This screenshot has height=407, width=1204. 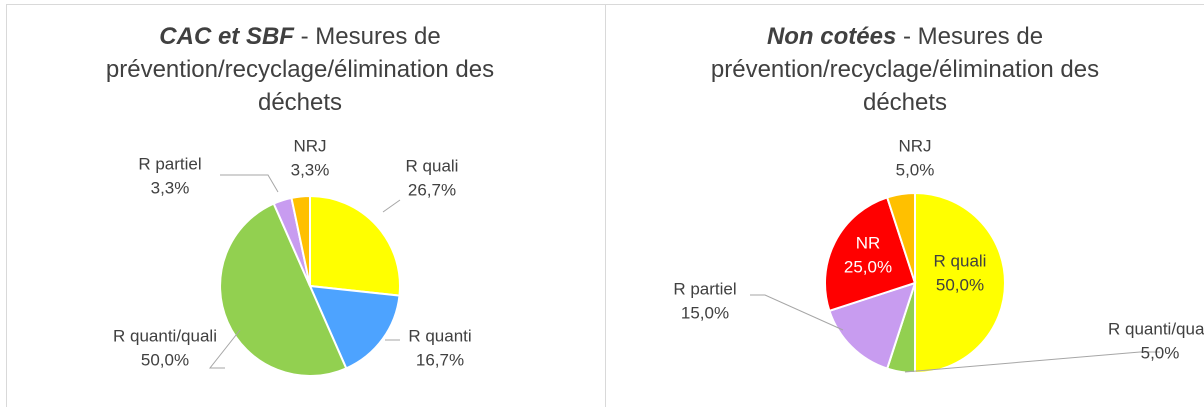 What do you see at coordinates (868, 266) in the screenshot?
I see `slice-value-label: 25,0%` at bounding box center [868, 266].